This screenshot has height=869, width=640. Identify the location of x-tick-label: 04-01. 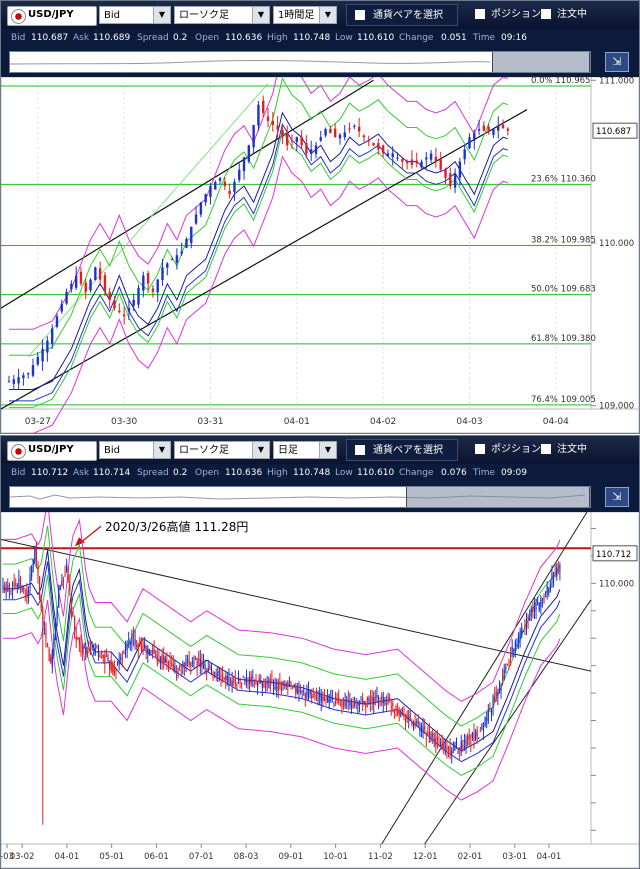
(549, 857).